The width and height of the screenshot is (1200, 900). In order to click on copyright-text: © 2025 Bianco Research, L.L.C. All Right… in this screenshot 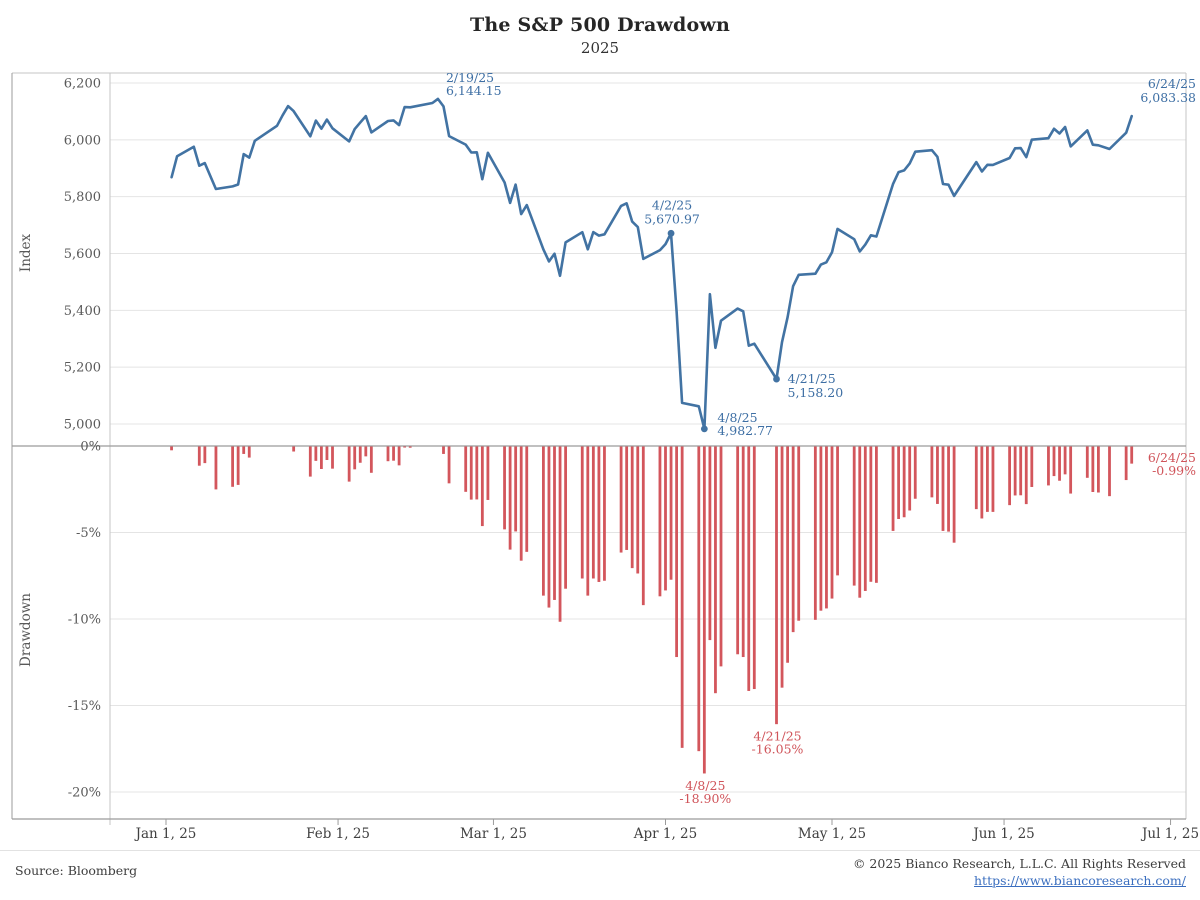, I will do `click(1019, 863)`.